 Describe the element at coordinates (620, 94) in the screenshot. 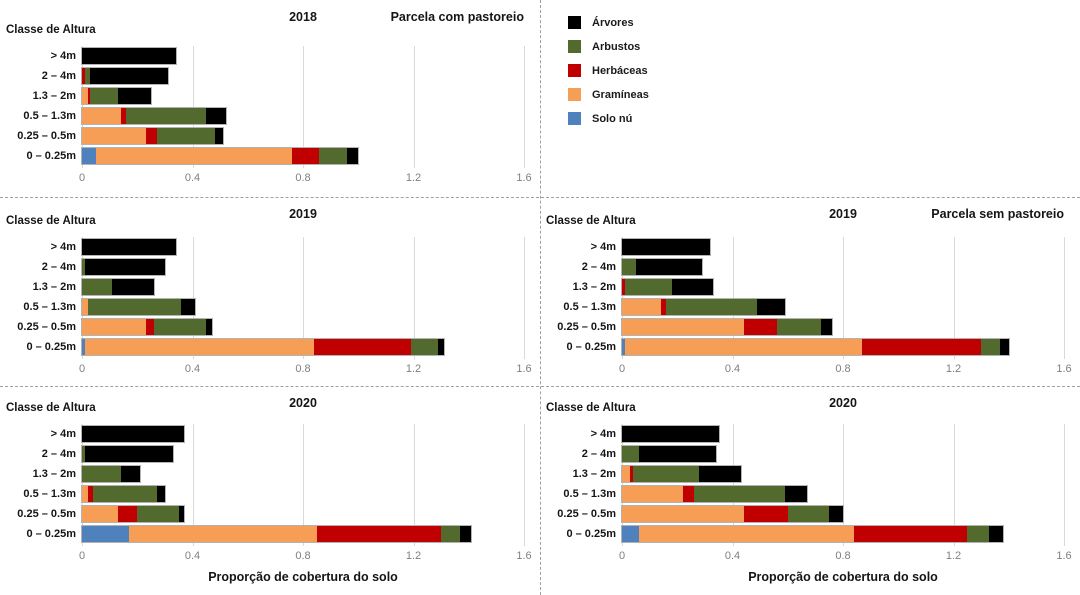

I see `legend-label: Gramíneas` at that location.